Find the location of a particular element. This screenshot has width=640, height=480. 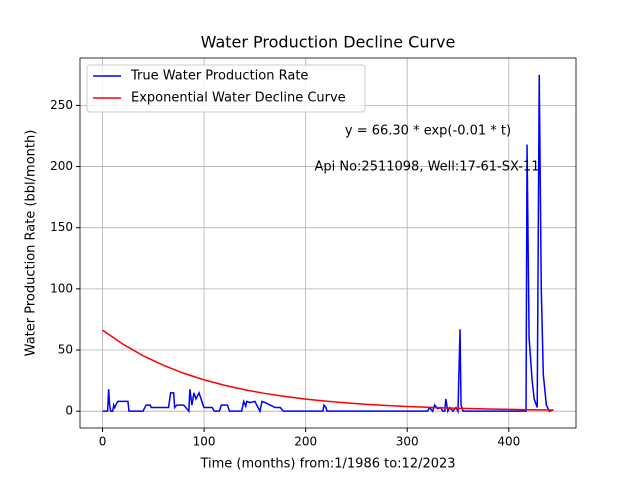

x-tick-label: 400 is located at coordinates (508, 442).